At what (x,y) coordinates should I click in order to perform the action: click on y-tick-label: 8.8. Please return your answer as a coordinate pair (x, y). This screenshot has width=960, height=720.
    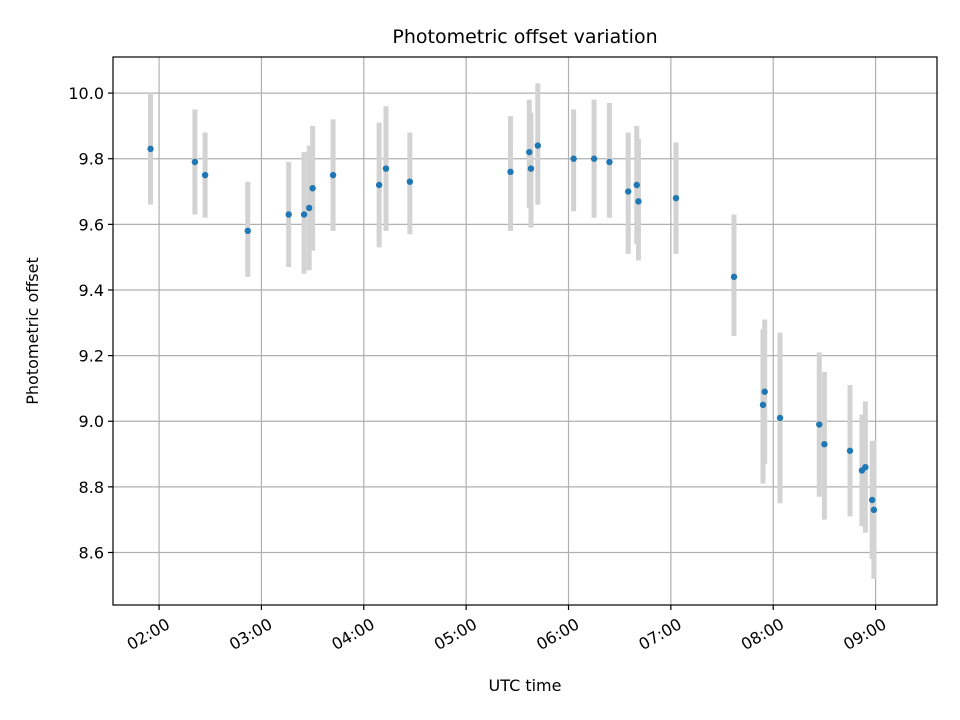
    Looking at the image, I should click on (91, 487).